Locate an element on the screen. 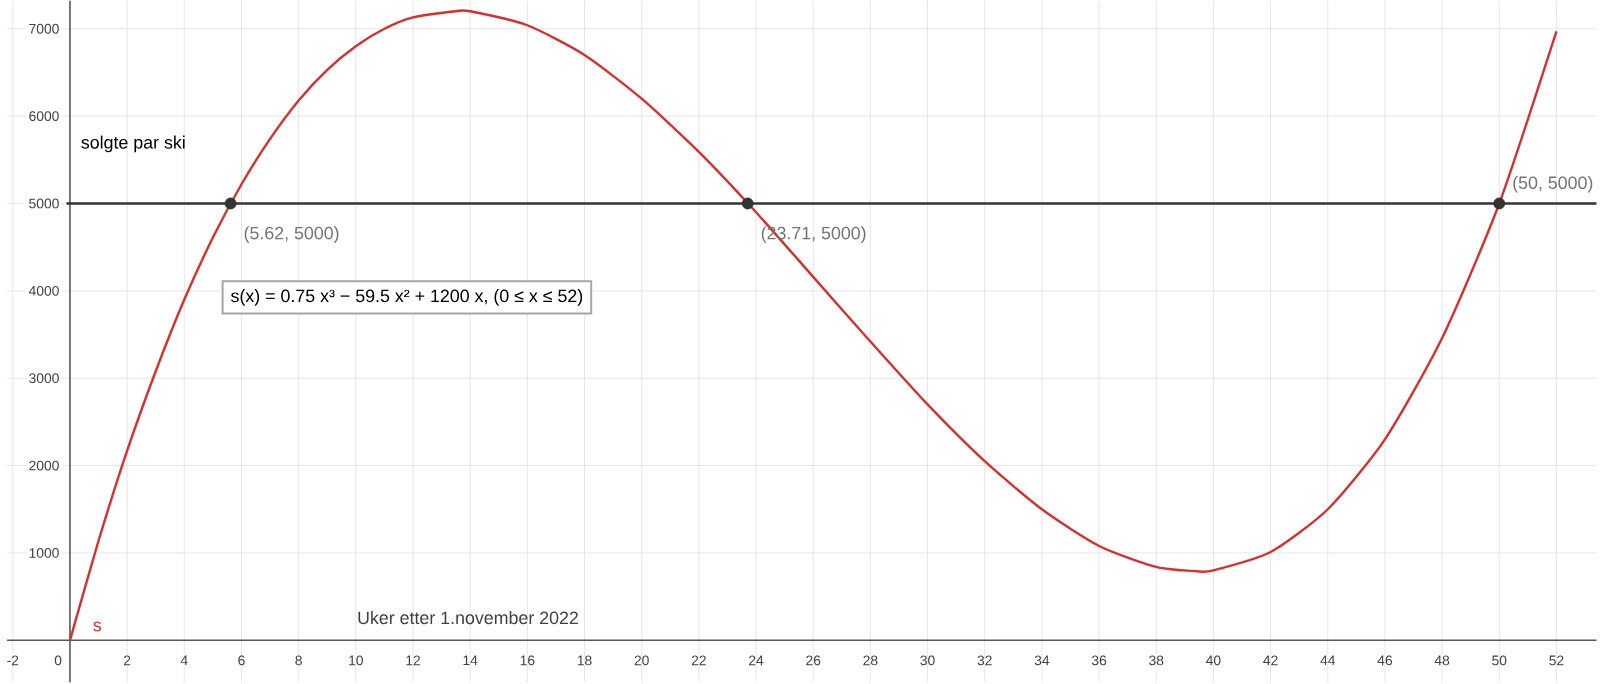  annotation: s(x) = 0.75 x³ − 59.5 x² + 1200 x, (0 ≤ x ≤ 52) is located at coordinates (407, 298).